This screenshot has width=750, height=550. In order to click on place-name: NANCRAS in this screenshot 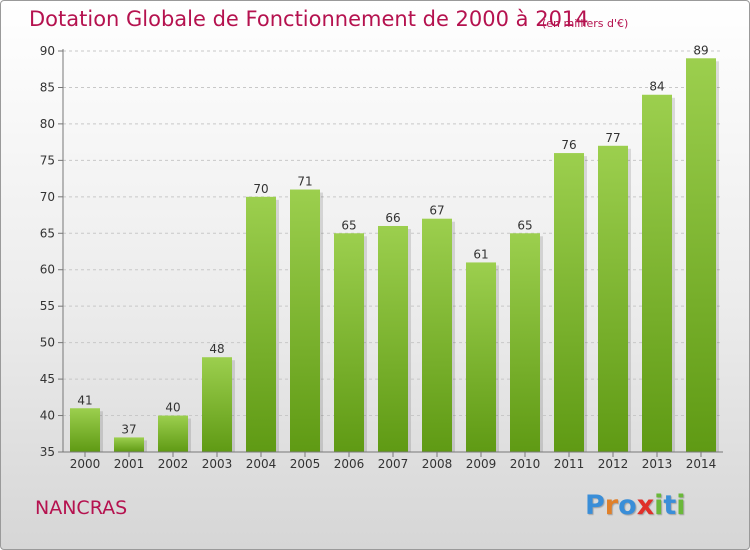, I will do `click(81, 508)`.